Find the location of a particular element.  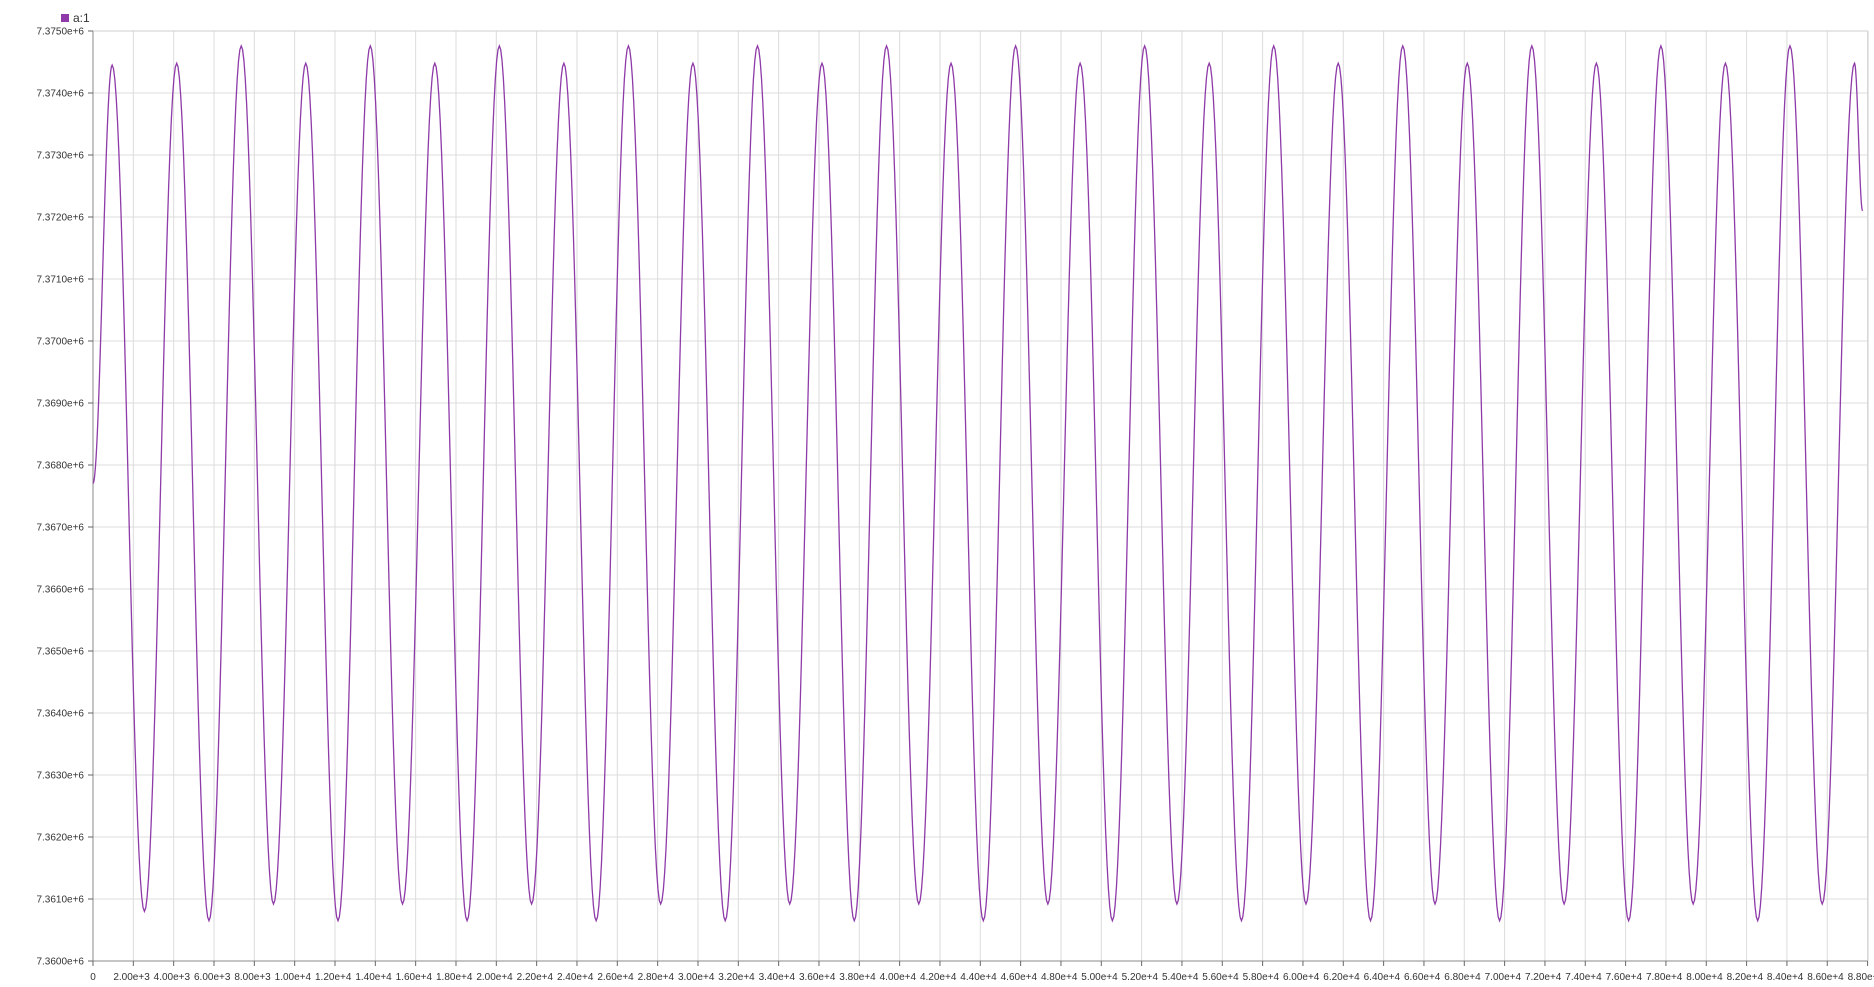

x-tick-label: 1.80e+4 is located at coordinates (454, 977).